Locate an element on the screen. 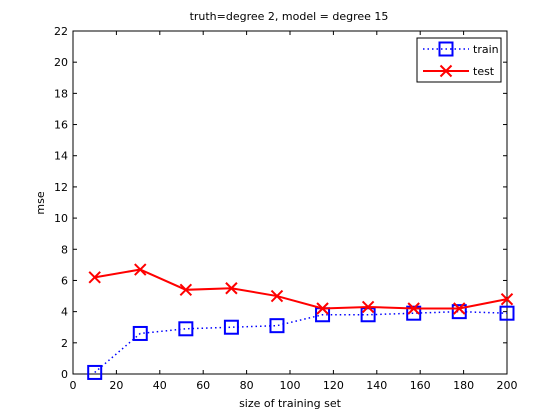 This screenshot has width=560, height=420. legend-marker-test is located at coordinates (446, 71).